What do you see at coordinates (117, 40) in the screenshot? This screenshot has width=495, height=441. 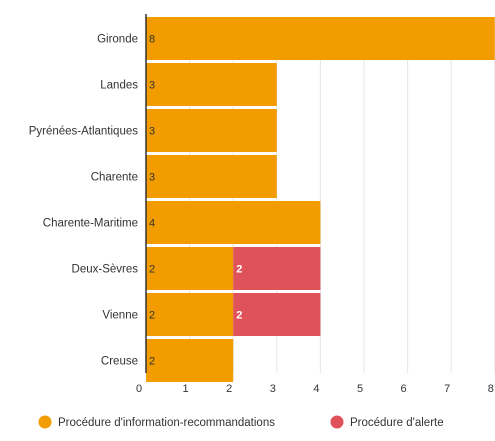 I see `category-label: Gironde` at bounding box center [117, 40].